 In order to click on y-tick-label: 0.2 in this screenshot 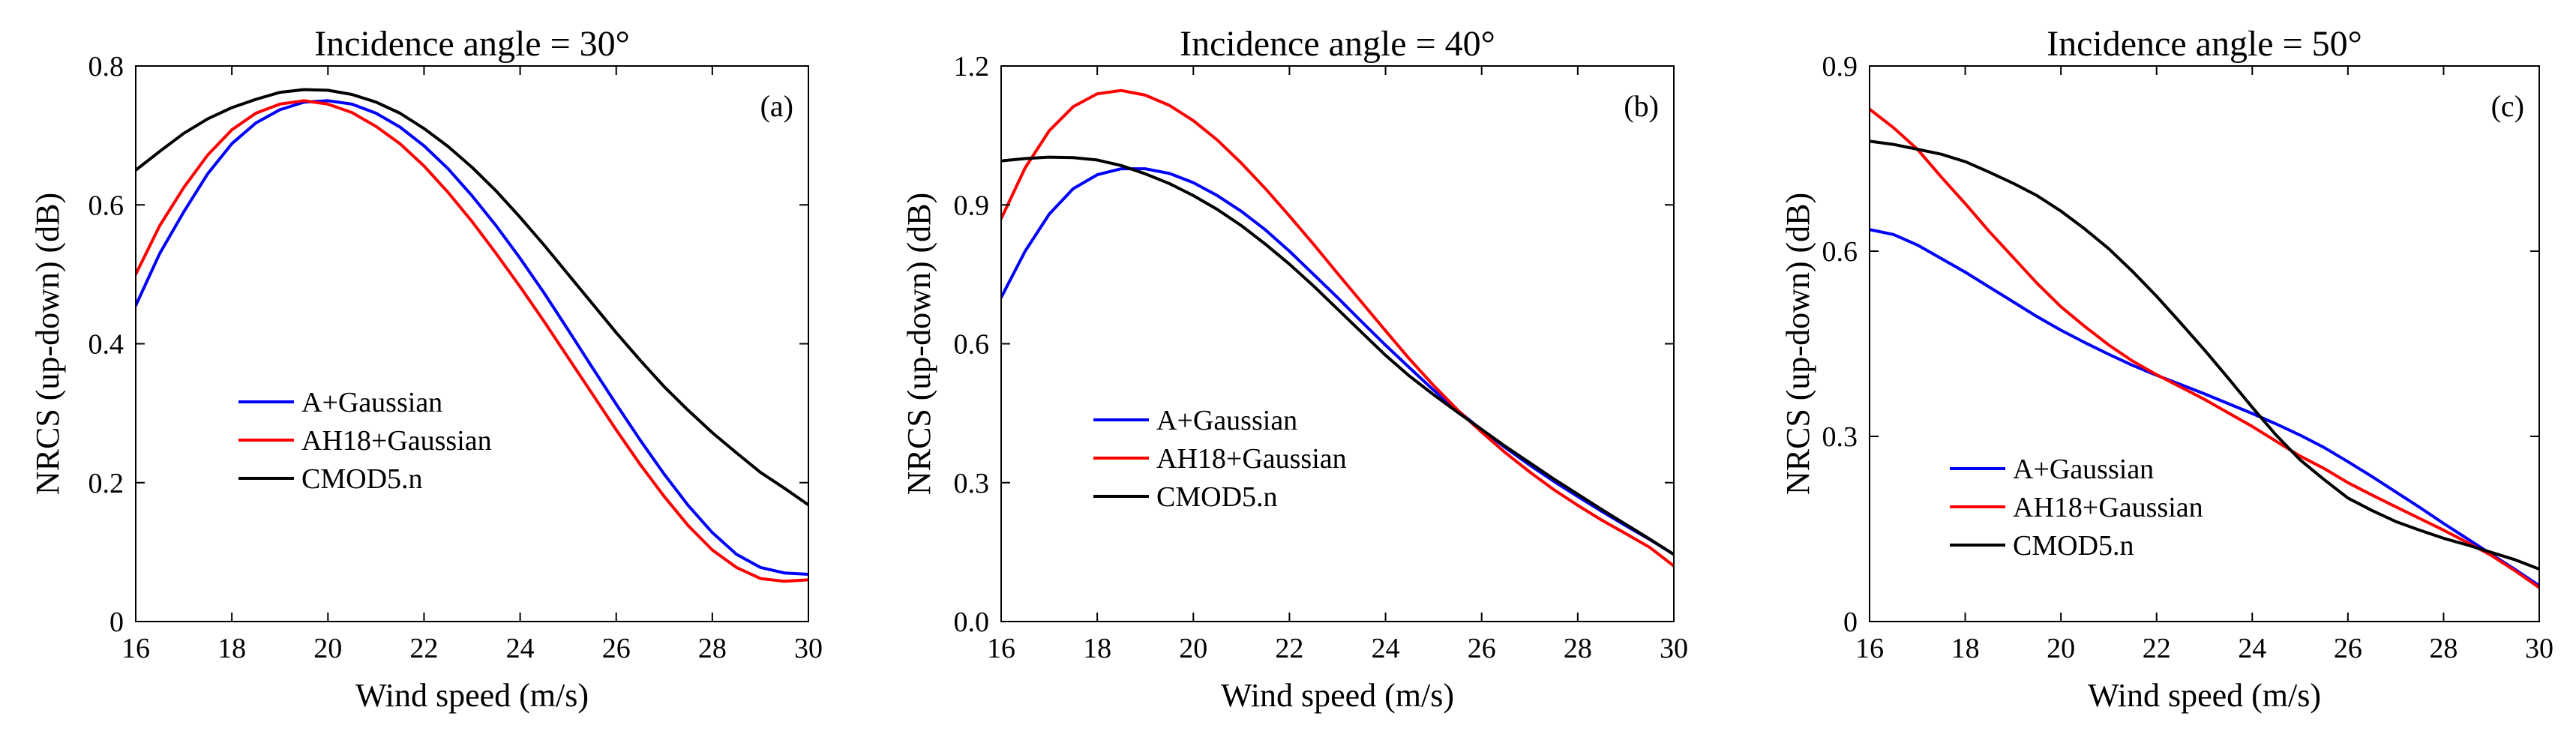, I will do `click(106, 483)`.